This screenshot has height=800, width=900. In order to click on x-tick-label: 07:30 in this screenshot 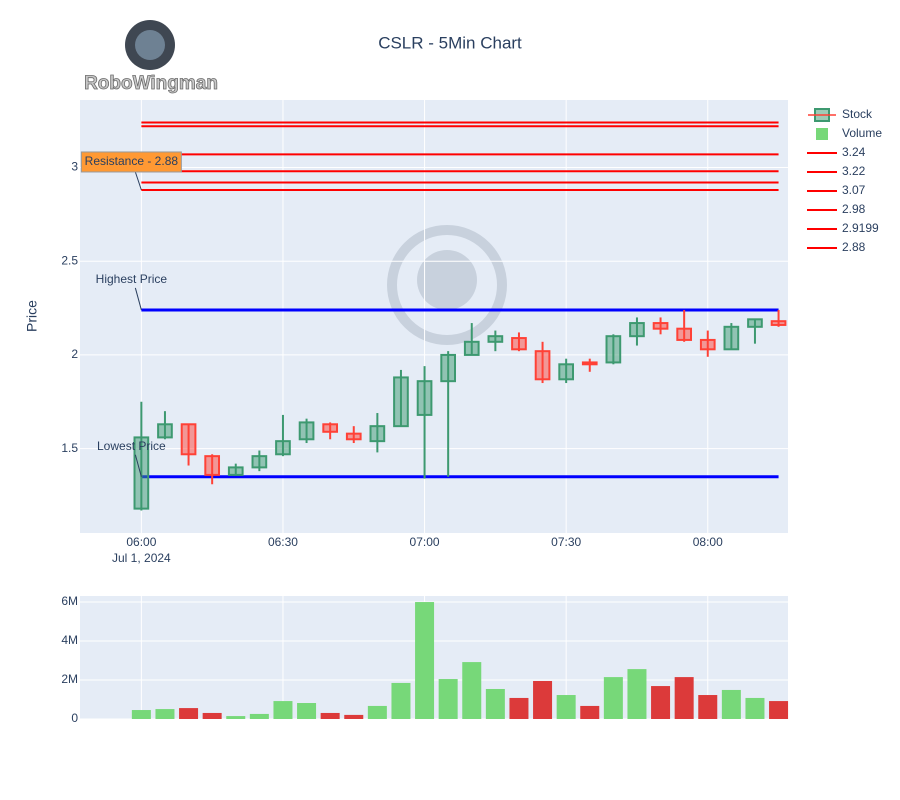, I will do `click(566, 542)`.